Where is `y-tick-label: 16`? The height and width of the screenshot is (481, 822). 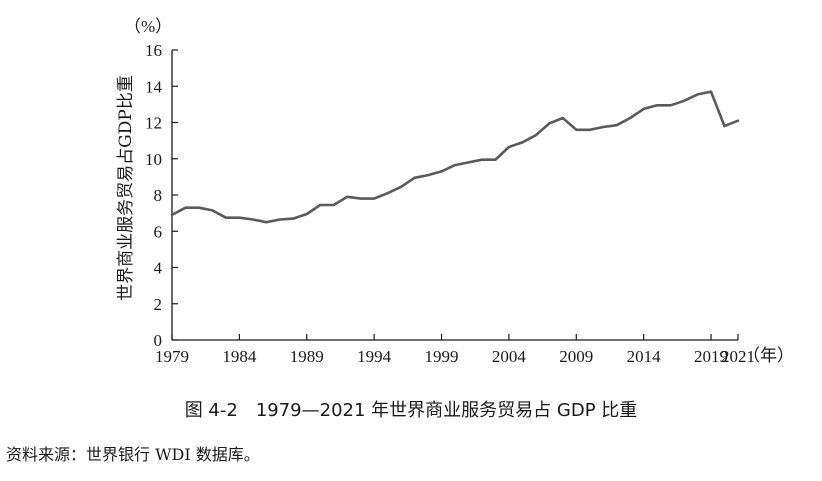
y-tick-label: 16 is located at coordinates (153, 50).